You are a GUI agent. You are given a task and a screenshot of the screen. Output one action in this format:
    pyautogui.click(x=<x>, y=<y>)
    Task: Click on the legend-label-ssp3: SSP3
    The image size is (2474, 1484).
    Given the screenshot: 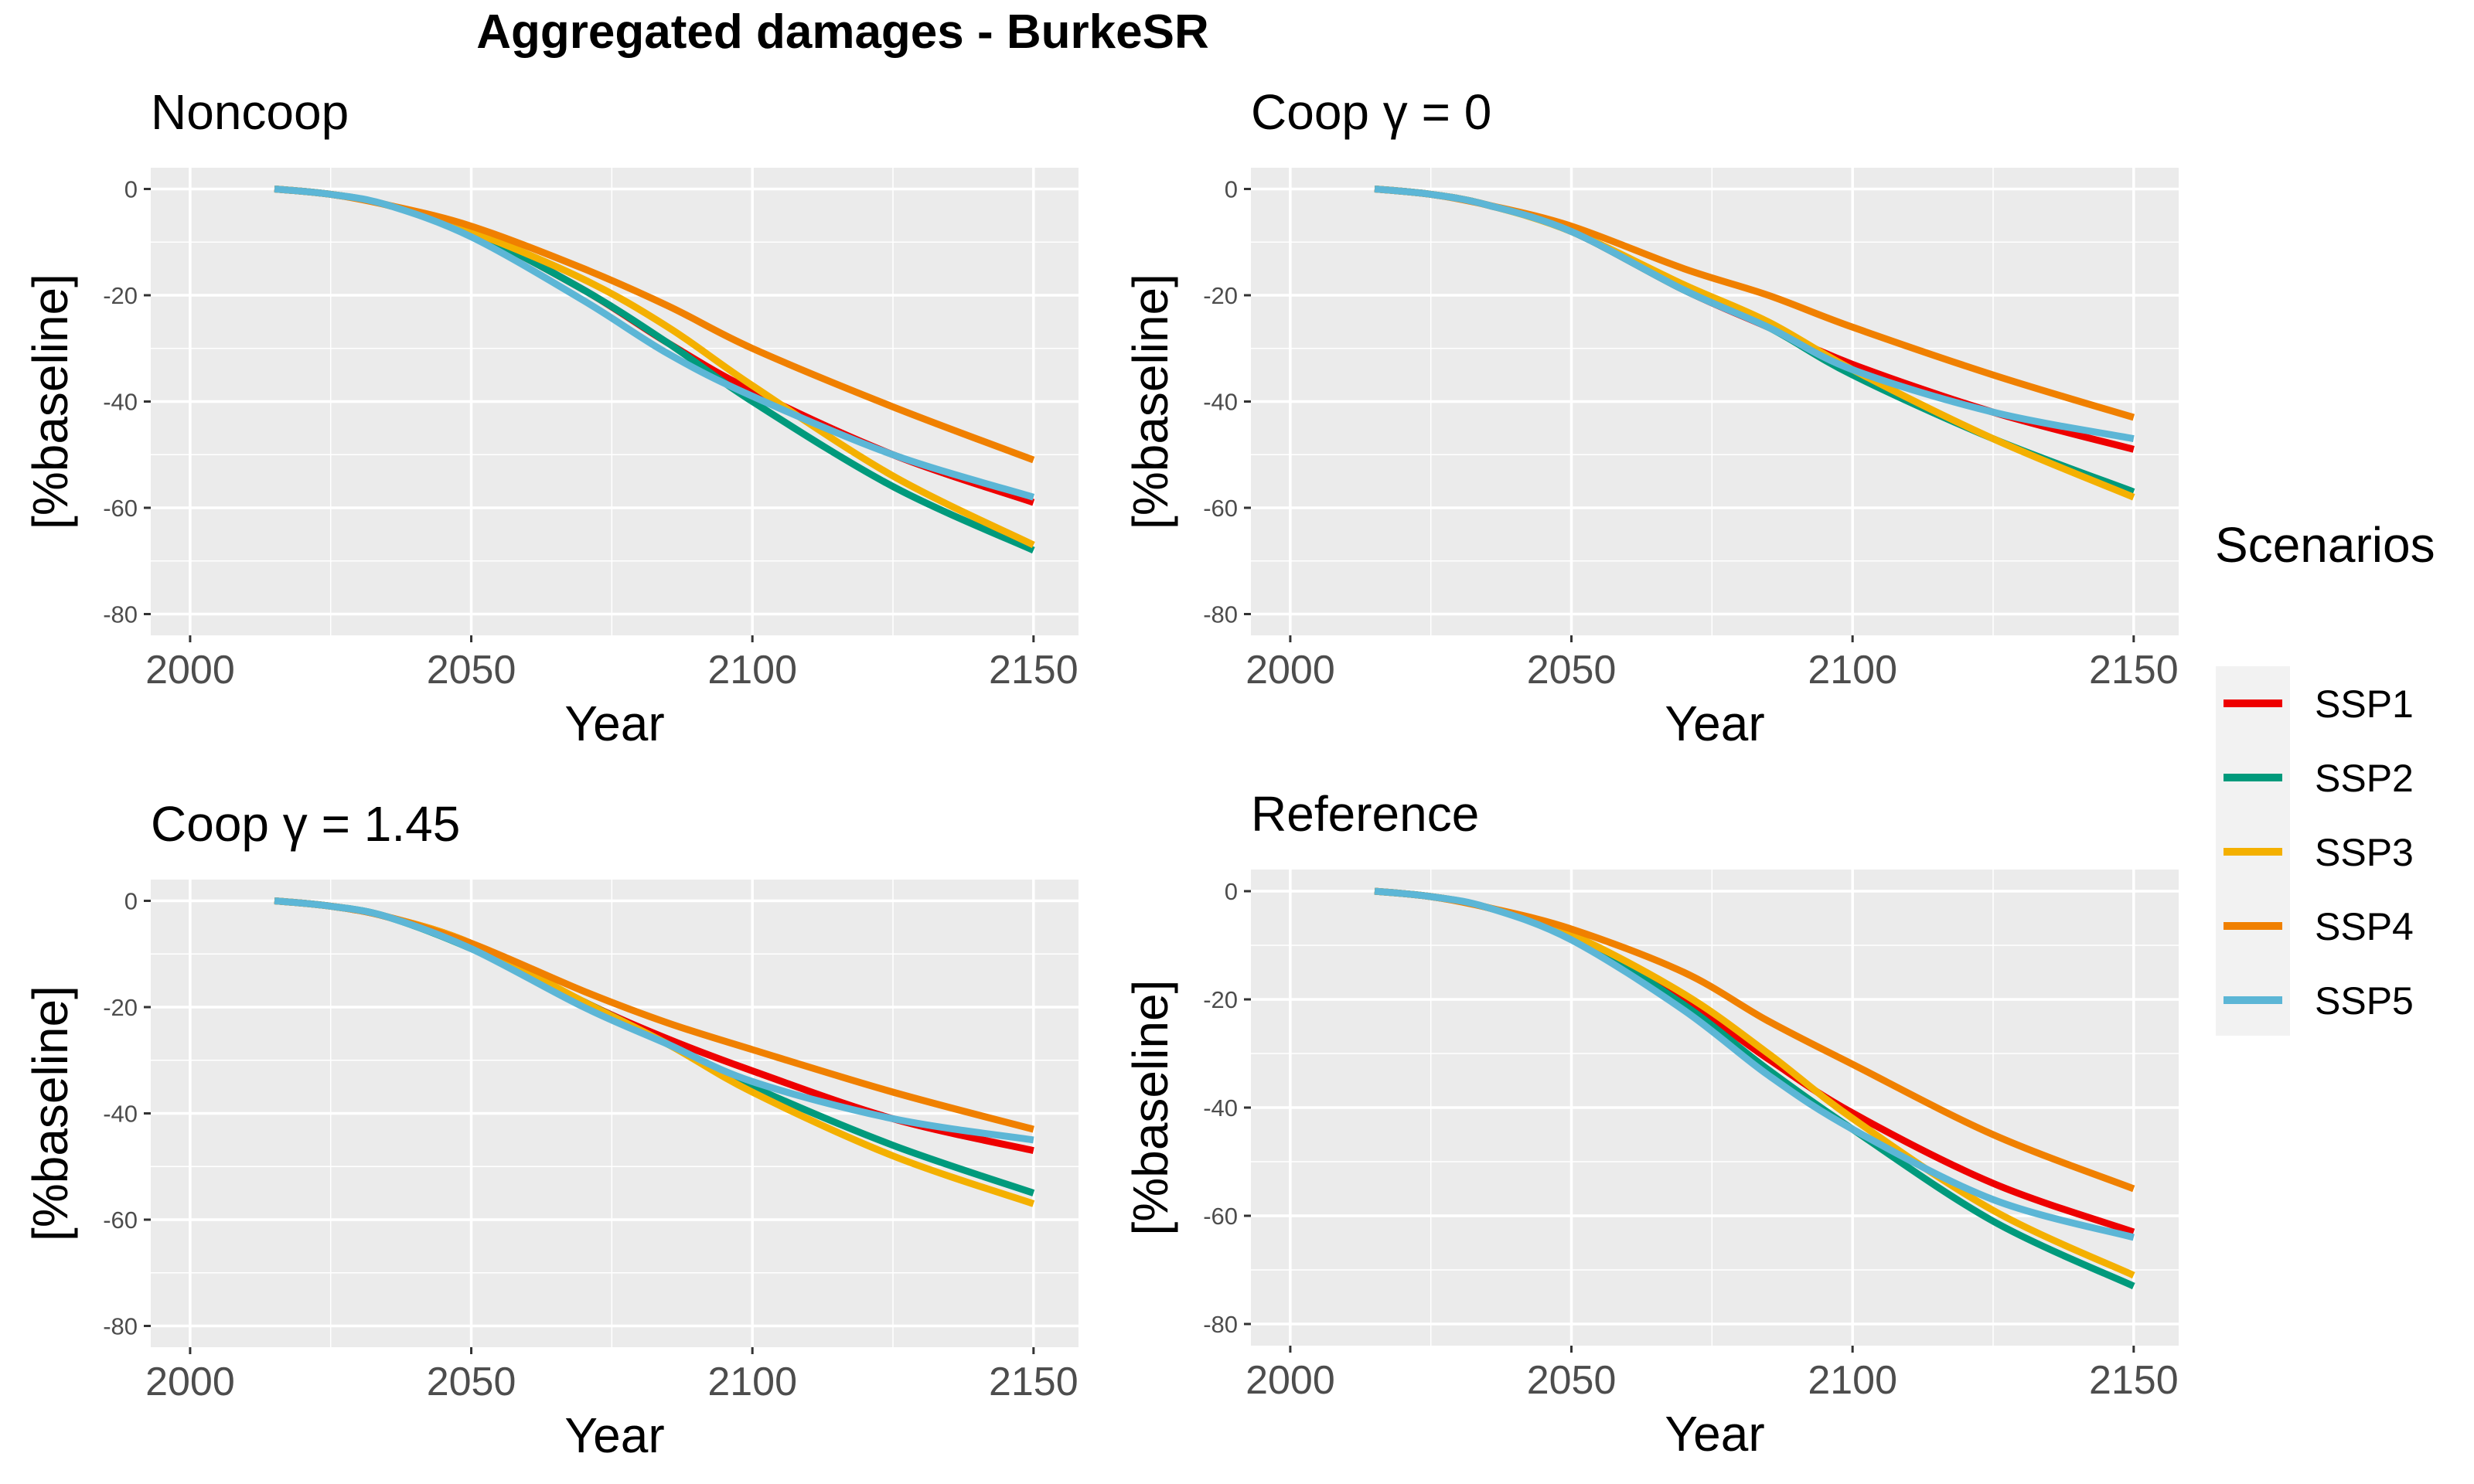 What is the action you would take?
    pyautogui.click(x=2364, y=852)
    